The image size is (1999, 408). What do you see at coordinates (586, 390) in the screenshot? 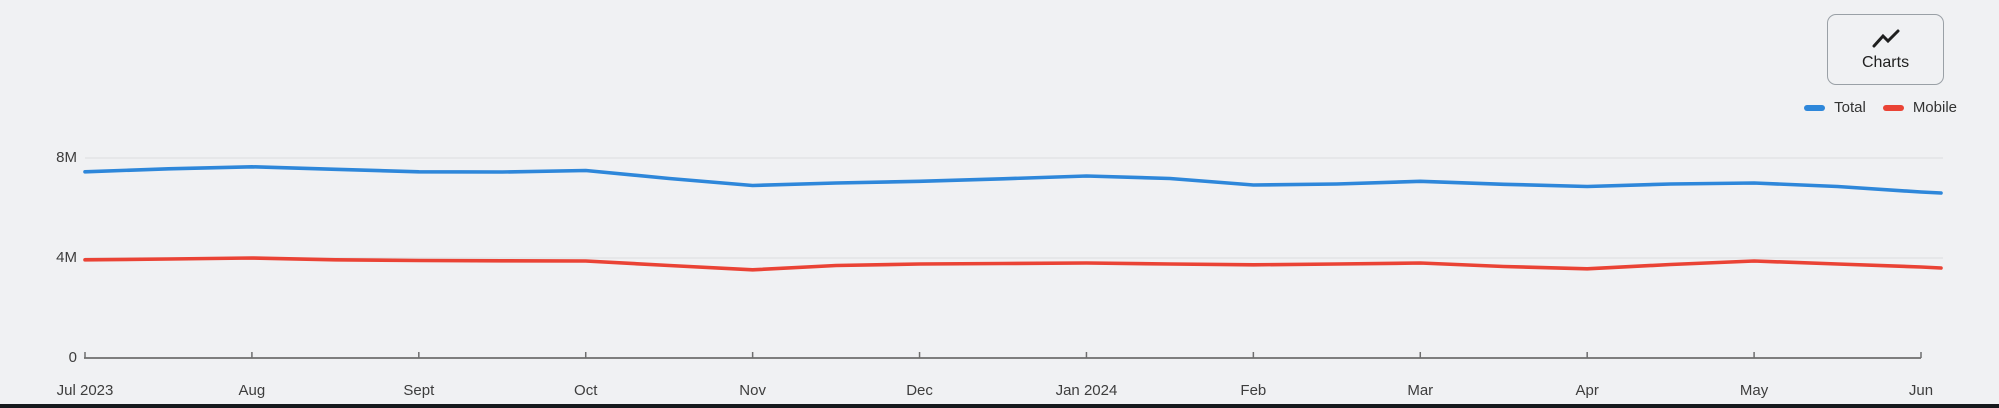
I see `x-tick-label: Oct` at bounding box center [586, 390].